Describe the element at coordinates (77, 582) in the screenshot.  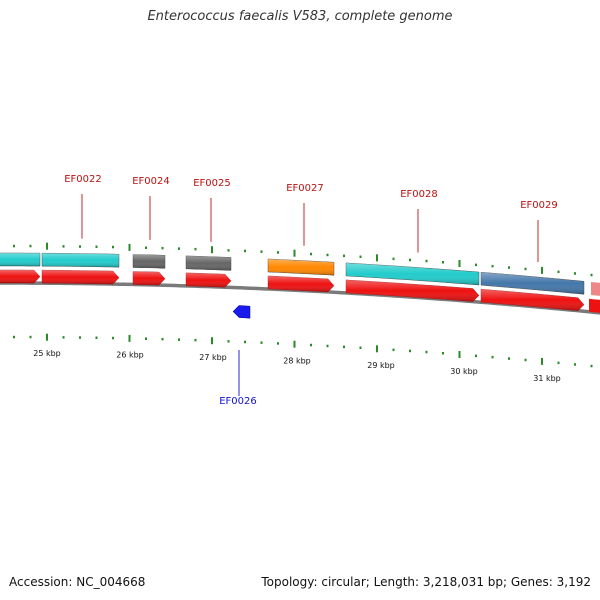
I see `accession-text: Accession: NC_004668` at that location.